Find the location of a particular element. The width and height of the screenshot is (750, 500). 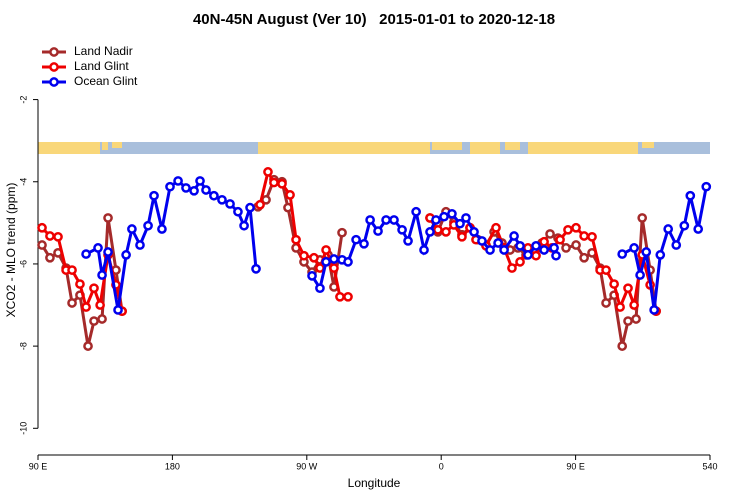

x-tick-label: 540 is located at coordinates (709, 466).